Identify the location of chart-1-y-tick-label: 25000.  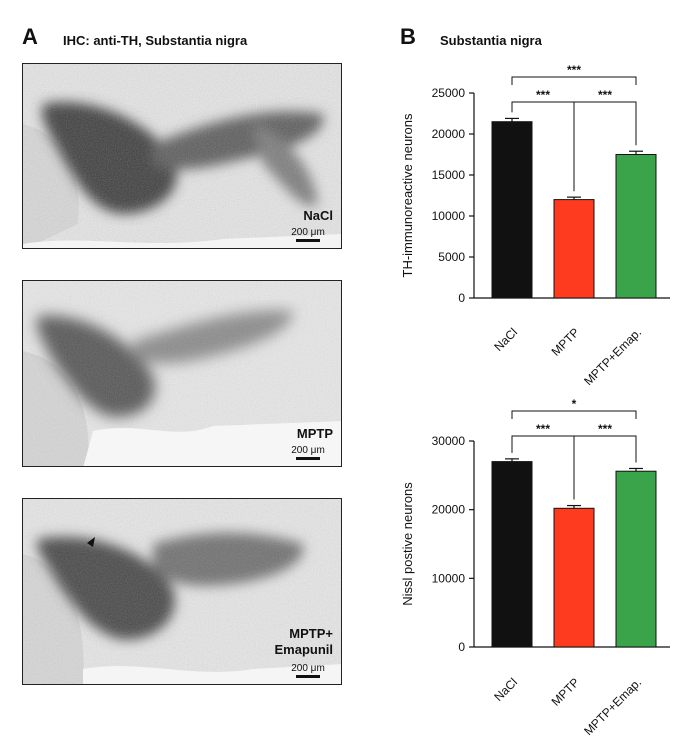
(449, 93).